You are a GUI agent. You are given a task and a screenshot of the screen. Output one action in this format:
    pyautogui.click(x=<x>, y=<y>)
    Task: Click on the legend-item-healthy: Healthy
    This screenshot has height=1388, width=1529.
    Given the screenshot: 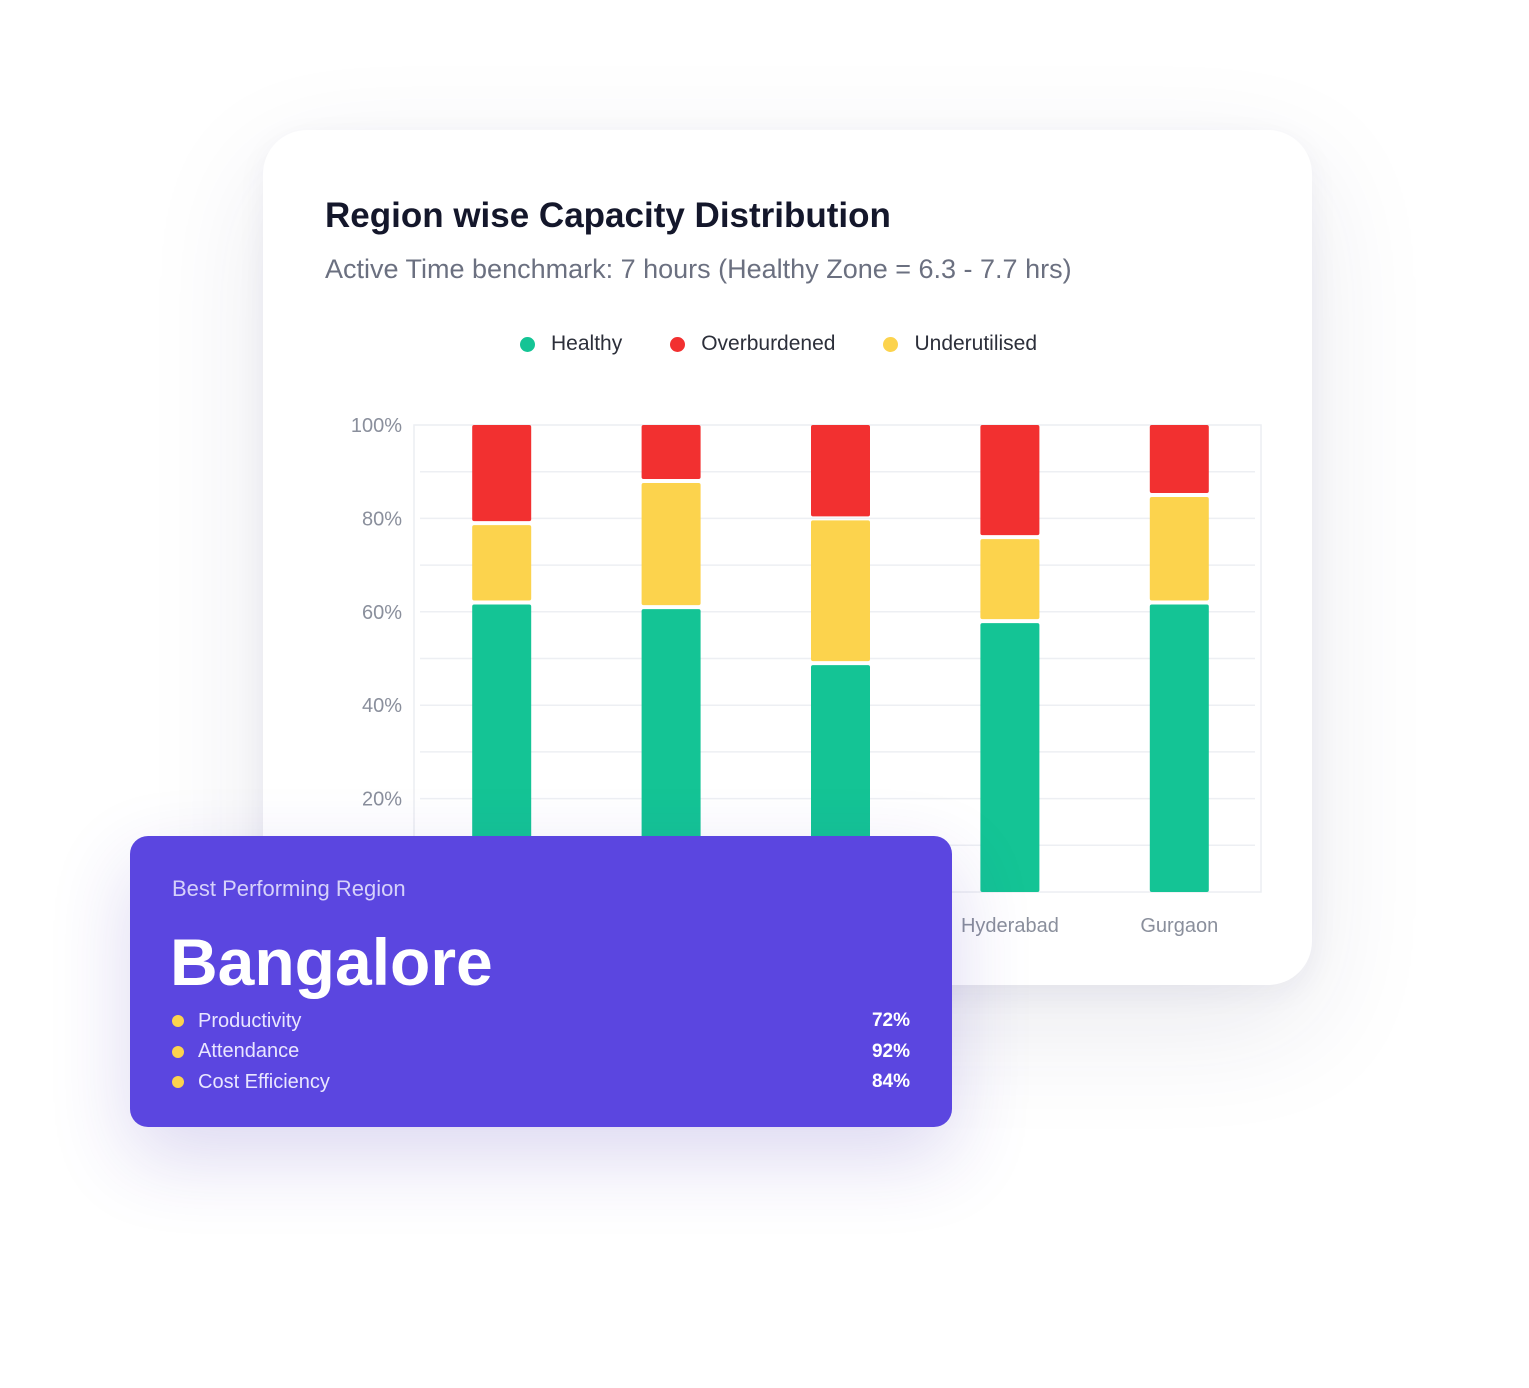 What is the action you would take?
    pyautogui.click(x=571, y=344)
    